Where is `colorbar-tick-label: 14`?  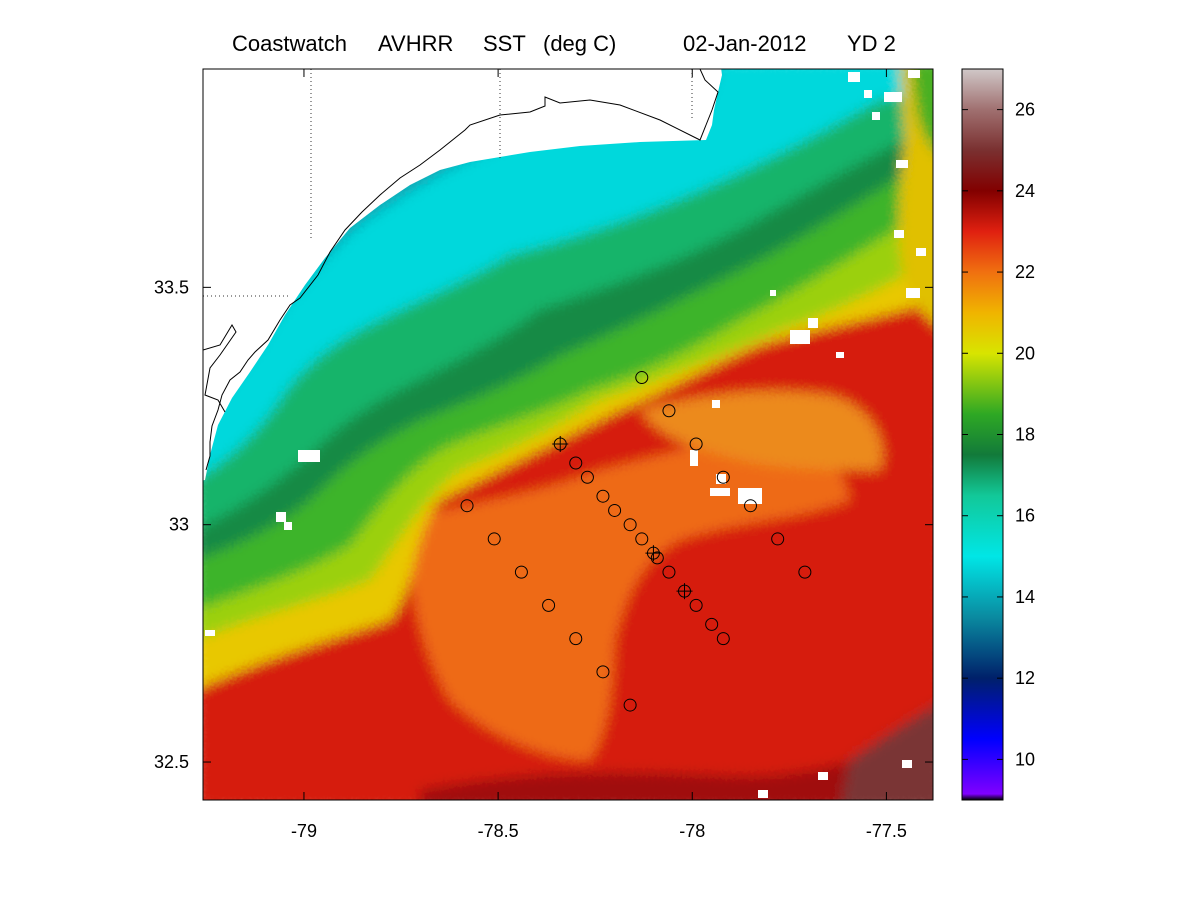
colorbar-tick-label: 14 is located at coordinates (1025, 597).